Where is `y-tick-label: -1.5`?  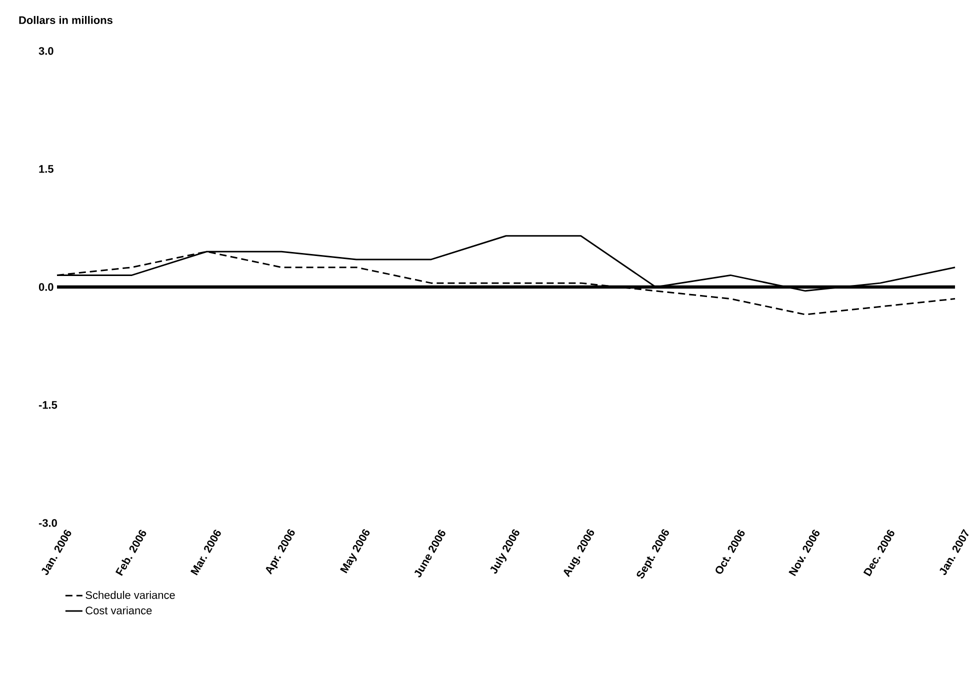 y-tick-label: -1.5 is located at coordinates (48, 405).